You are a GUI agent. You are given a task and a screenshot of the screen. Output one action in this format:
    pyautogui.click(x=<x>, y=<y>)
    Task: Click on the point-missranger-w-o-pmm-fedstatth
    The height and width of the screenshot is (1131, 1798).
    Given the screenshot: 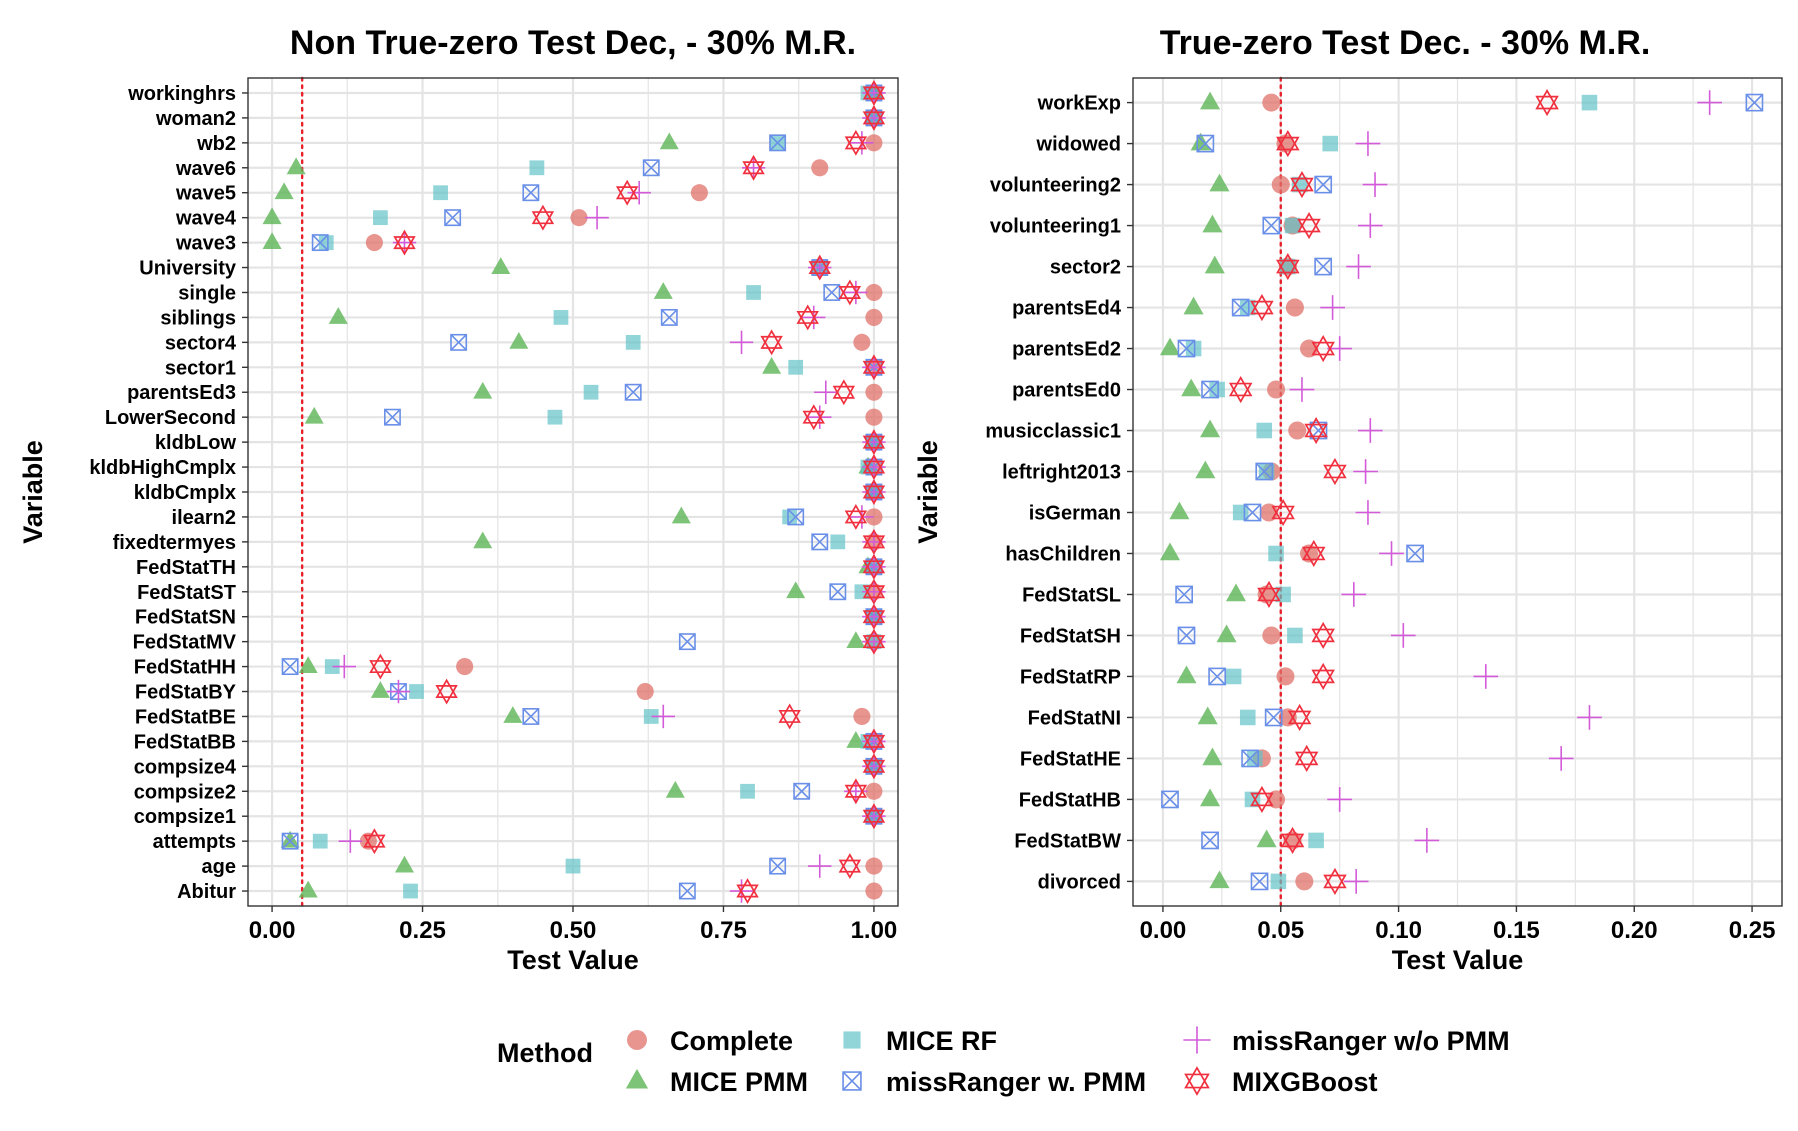 What is the action you would take?
    pyautogui.click(x=874, y=567)
    